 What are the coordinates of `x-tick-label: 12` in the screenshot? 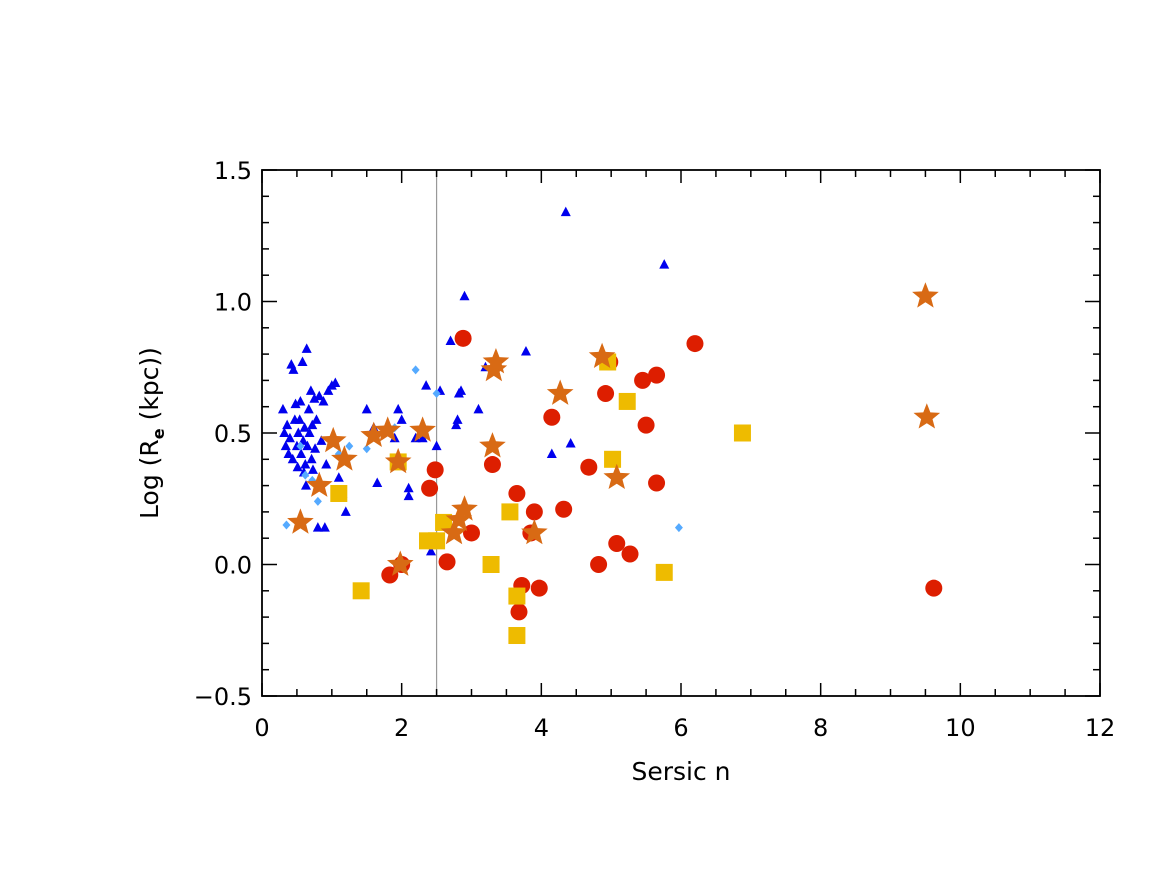 It's located at (1100, 728).